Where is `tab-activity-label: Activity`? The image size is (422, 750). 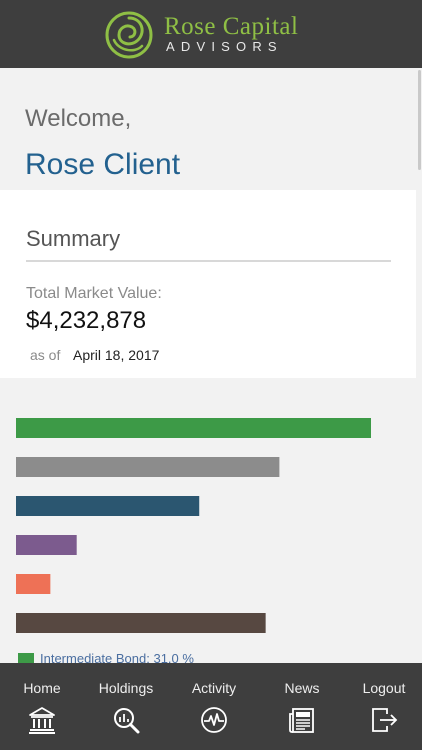 tab-activity-label: Activity is located at coordinates (214, 688).